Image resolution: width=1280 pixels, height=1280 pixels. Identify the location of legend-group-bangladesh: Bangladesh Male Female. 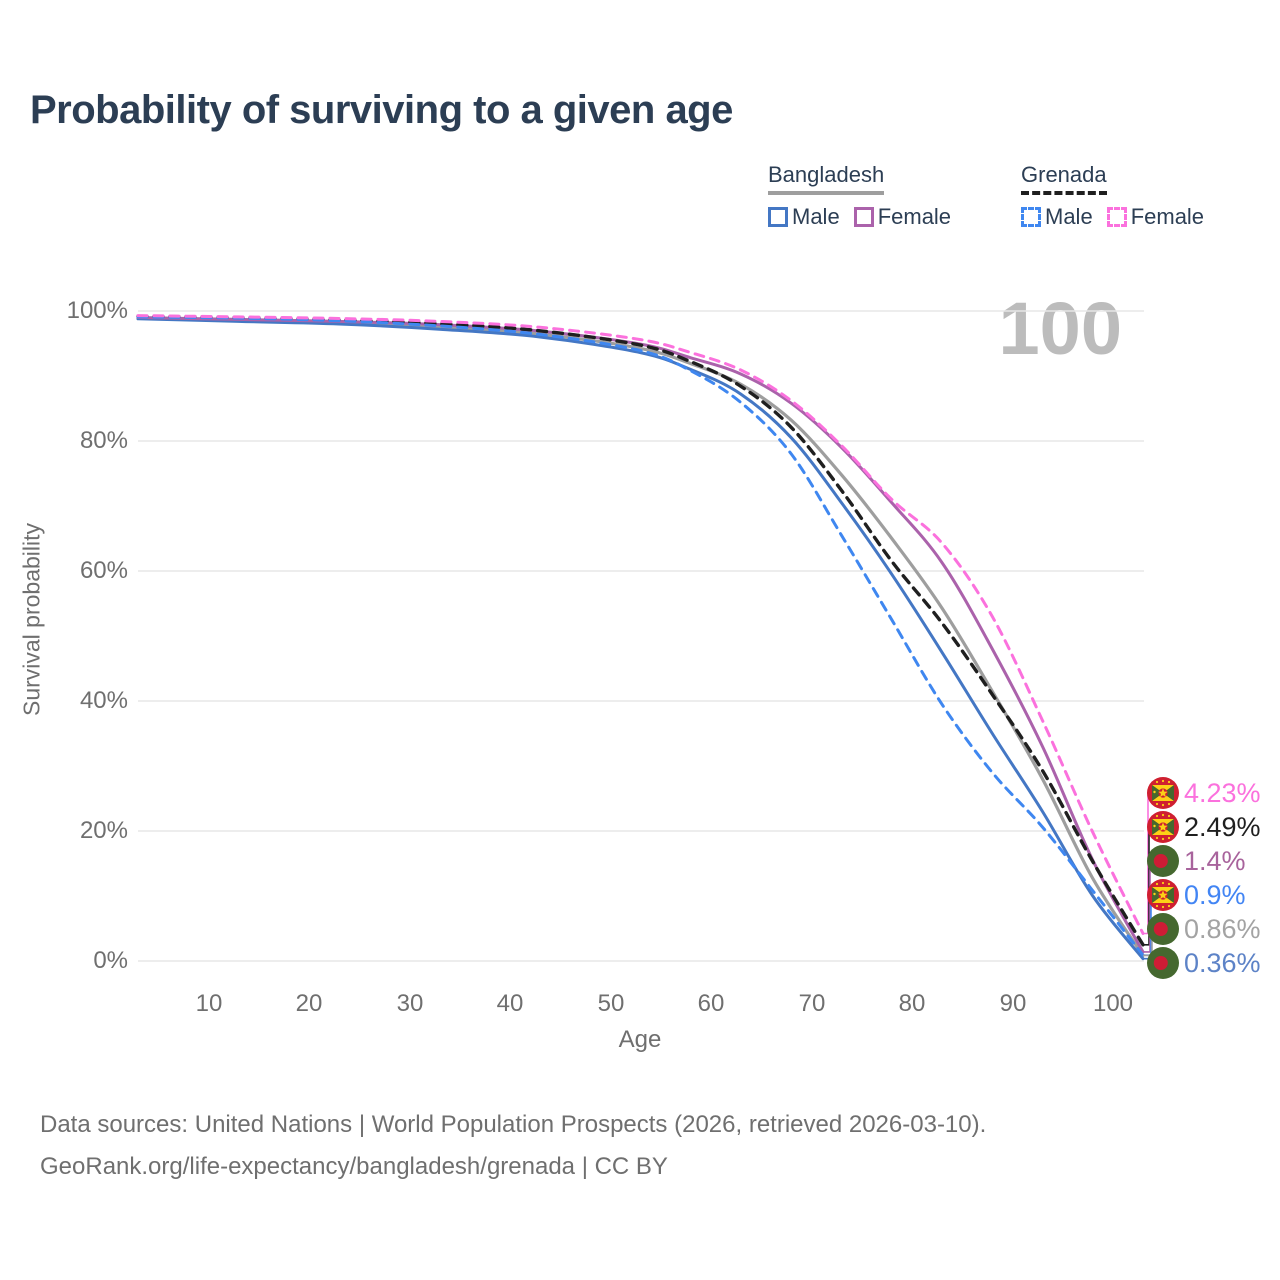
(859, 196).